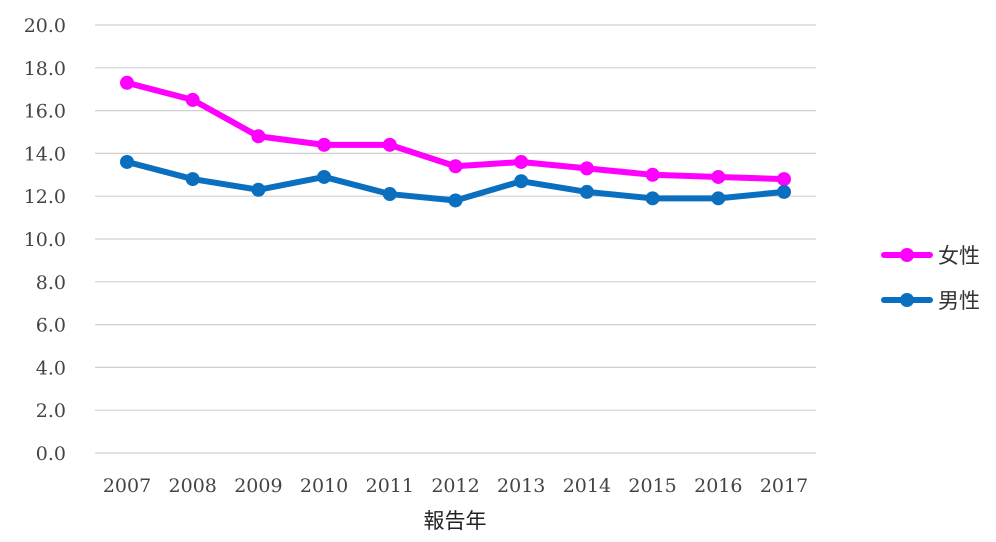 This screenshot has width=996, height=542. I want to click on y-axis-ticks: 0.0 2.0 4.0 6.0 8.0 10.0 12.0 14.0 16.0 18.0 20.0, so click(45, 240).